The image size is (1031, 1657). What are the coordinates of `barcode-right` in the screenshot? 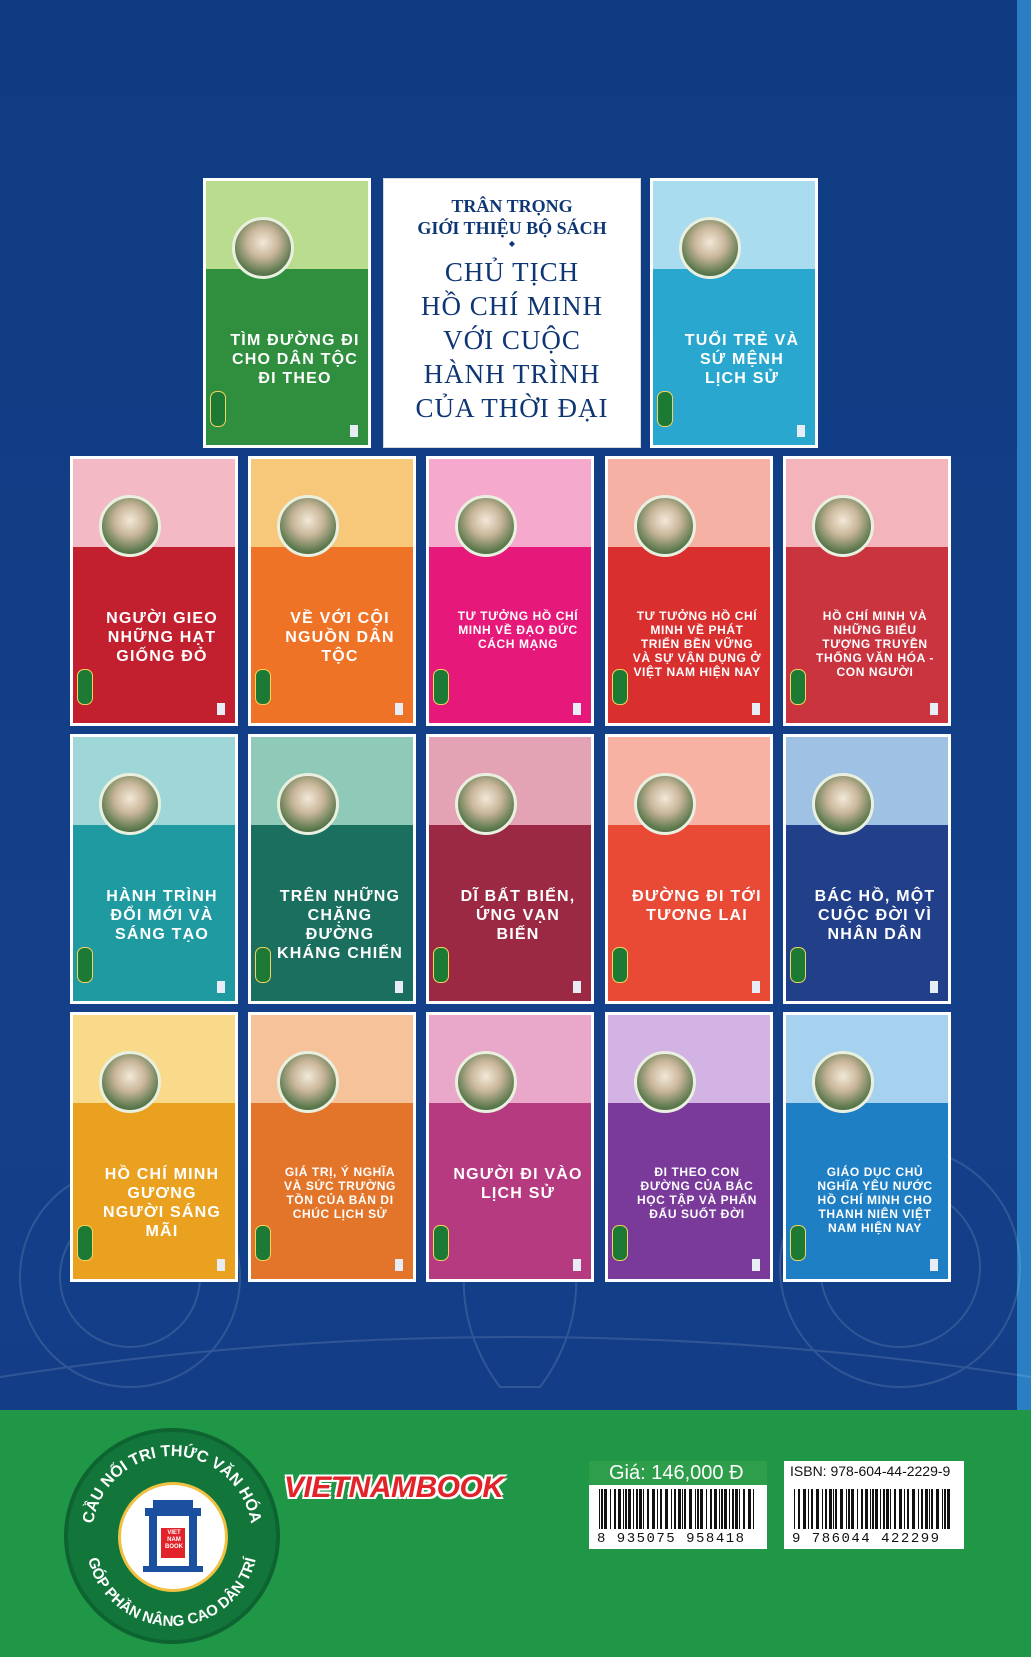 It's located at (872, 1509).